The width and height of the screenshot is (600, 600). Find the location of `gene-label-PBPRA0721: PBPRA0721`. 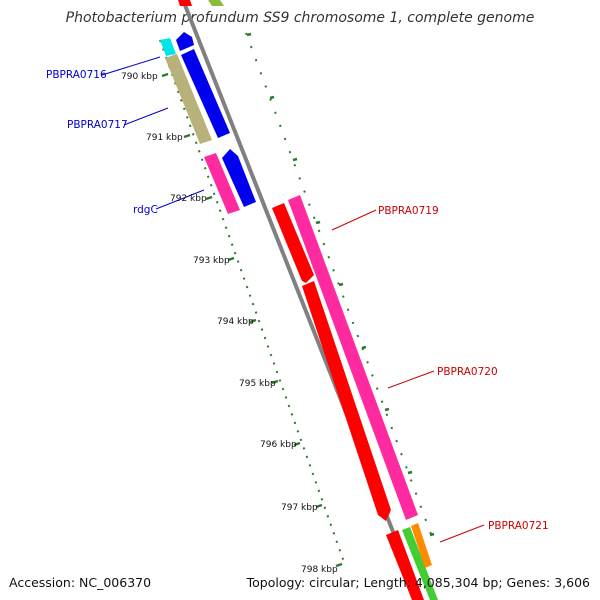

gene-label-PBPRA0721: PBPRA0721 is located at coordinates (518, 526).